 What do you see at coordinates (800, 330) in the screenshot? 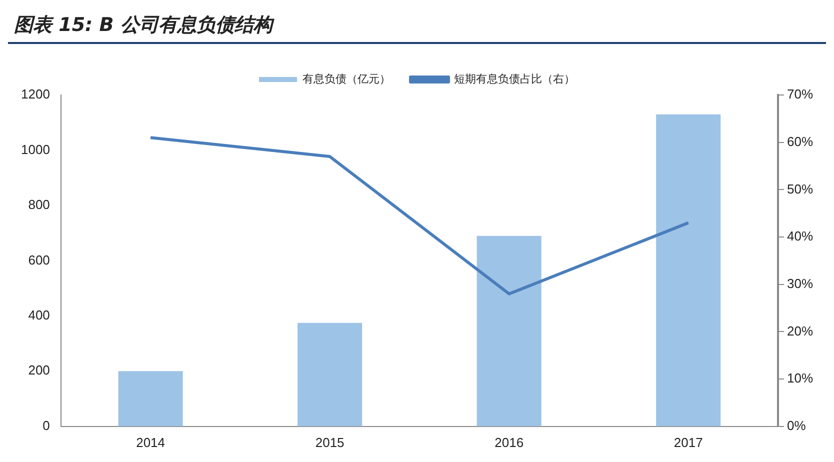
I see `y2-tick-label: 20%` at bounding box center [800, 330].